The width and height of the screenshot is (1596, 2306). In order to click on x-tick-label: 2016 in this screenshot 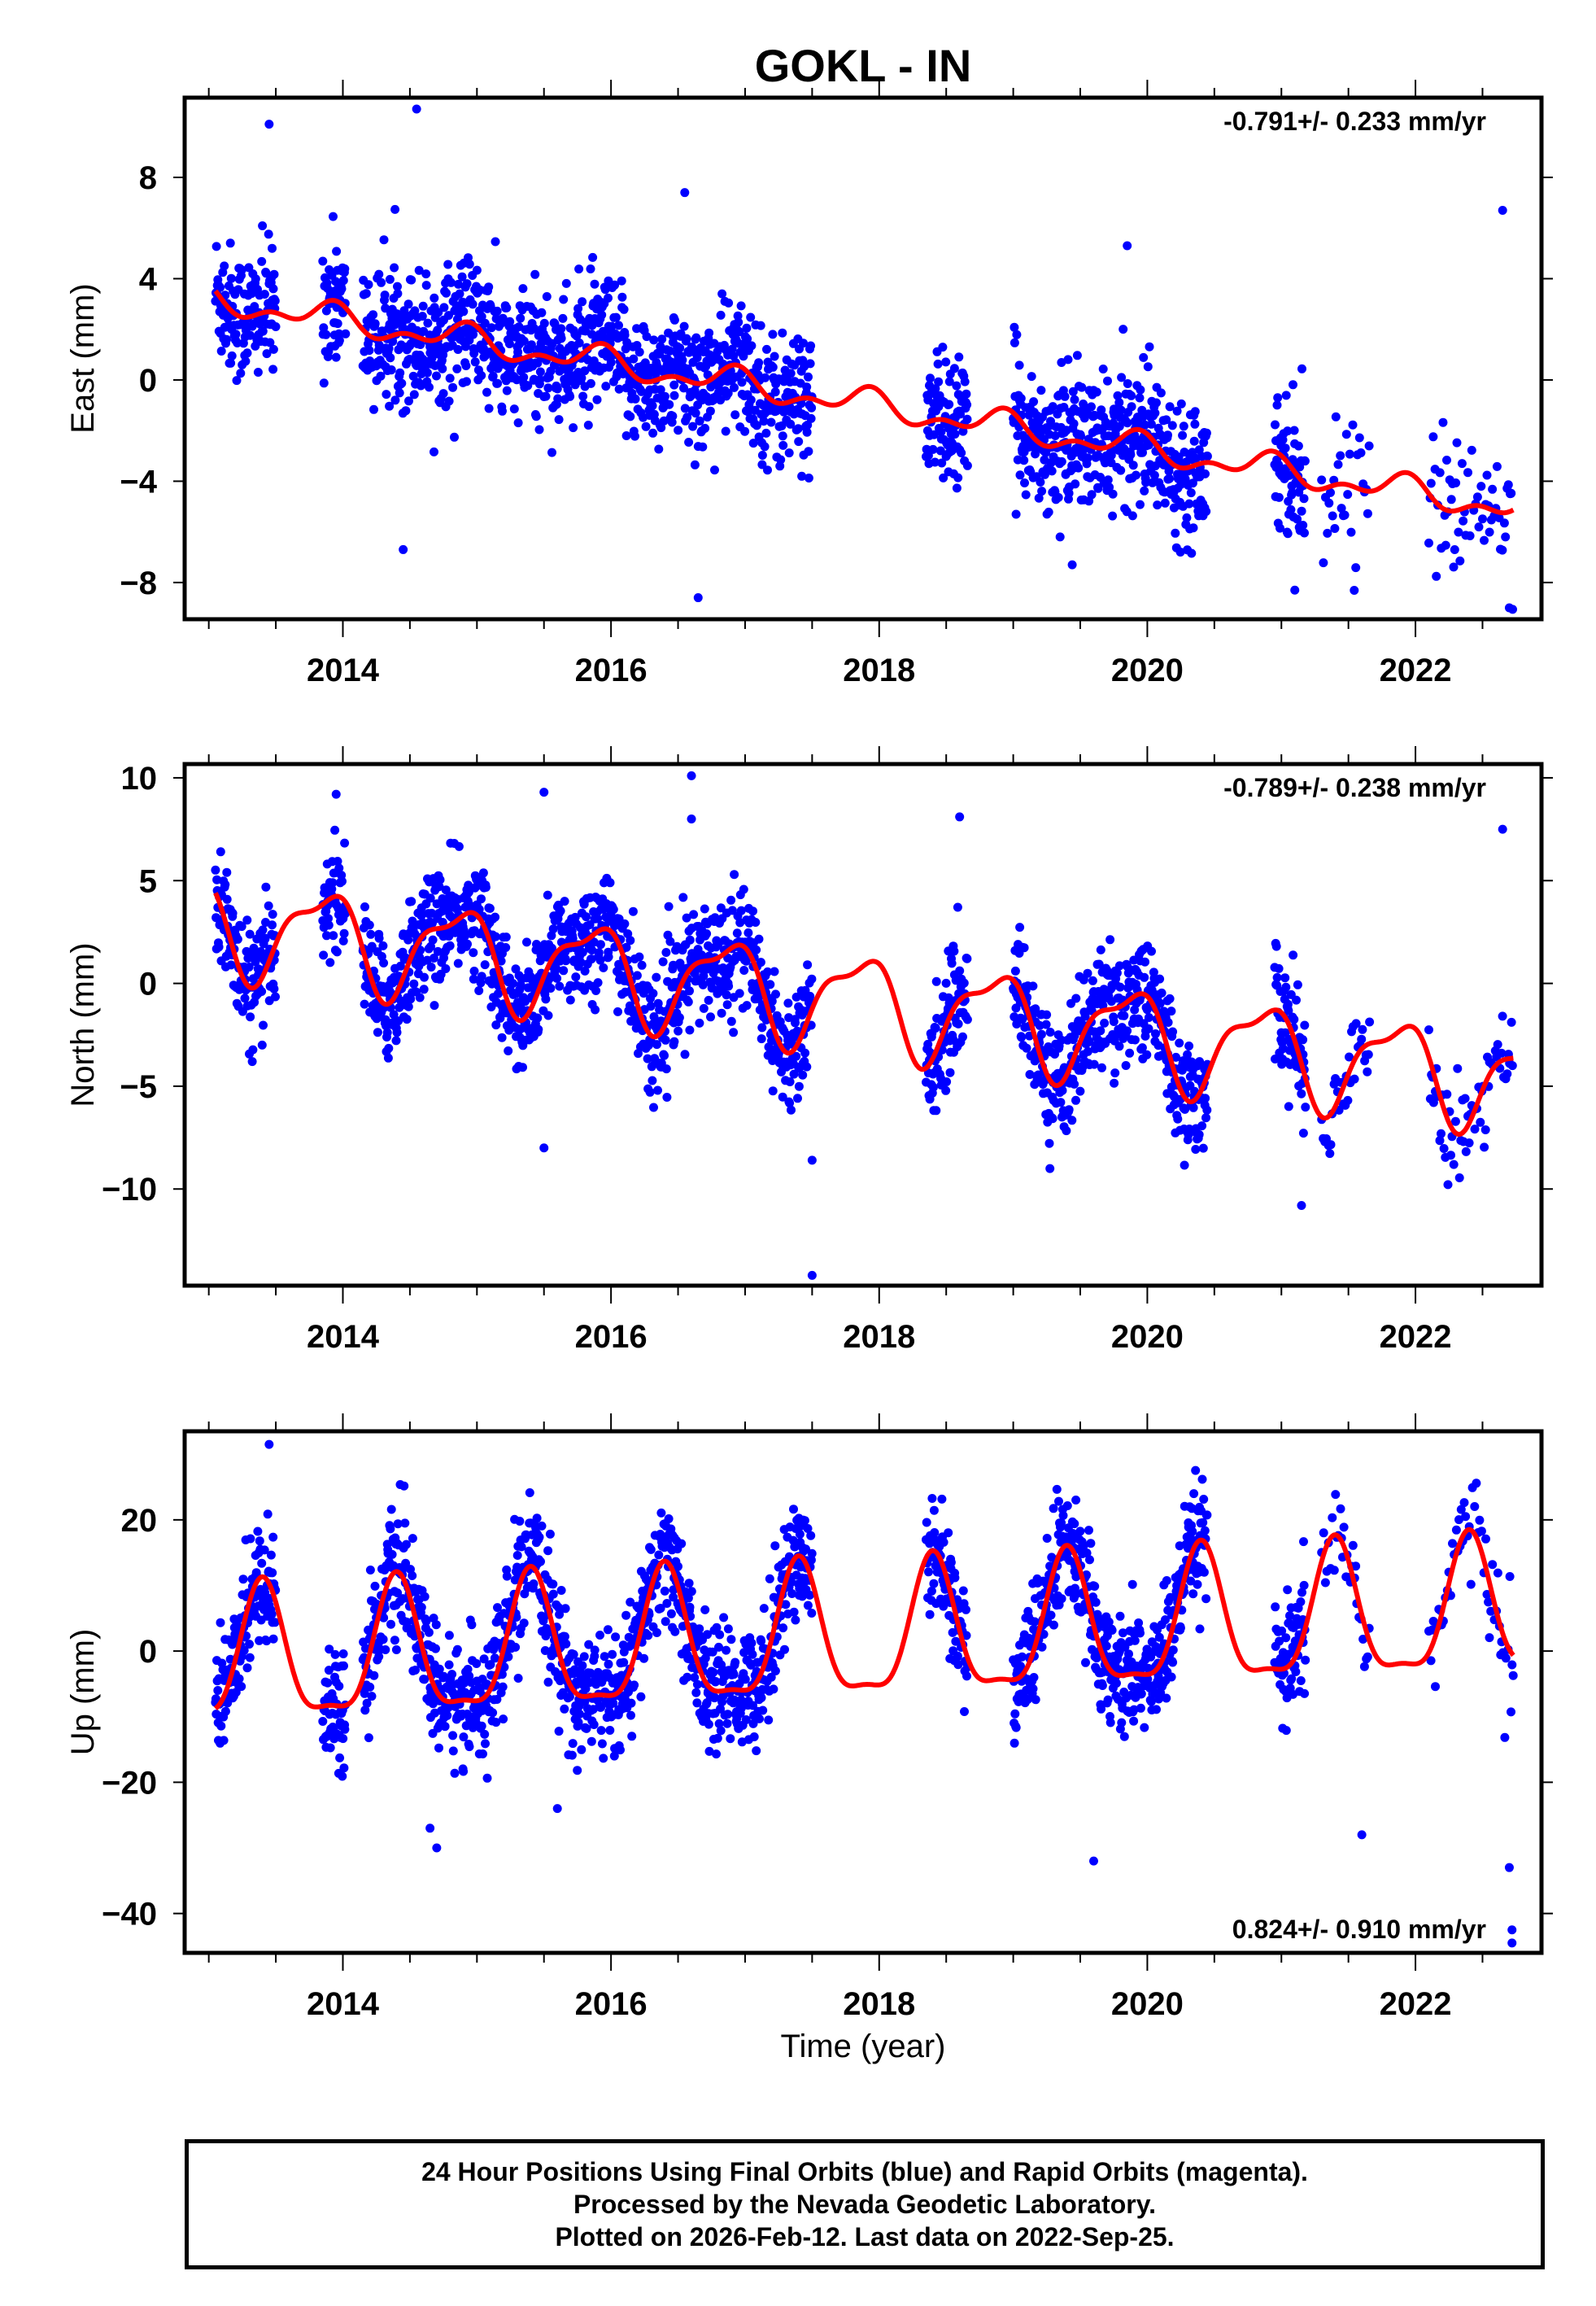, I will do `click(611, 670)`.